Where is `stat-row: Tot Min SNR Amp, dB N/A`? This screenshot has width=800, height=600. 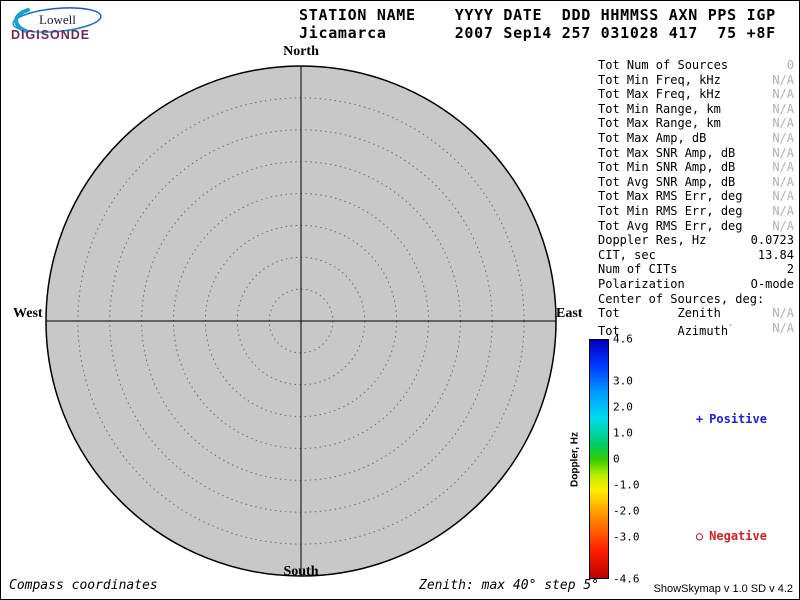
stat-row: Tot Min SNR Amp, dB N/A is located at coordinates (696, 167).